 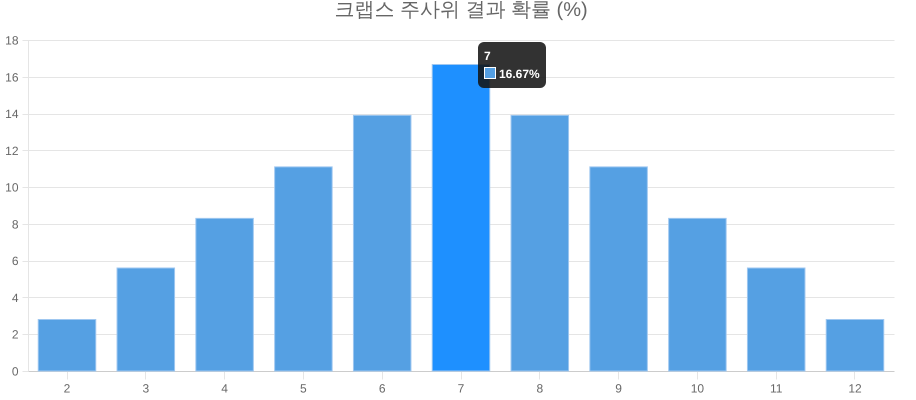 I want to click on x-tick-label: 8, so click(x=540, y=389).